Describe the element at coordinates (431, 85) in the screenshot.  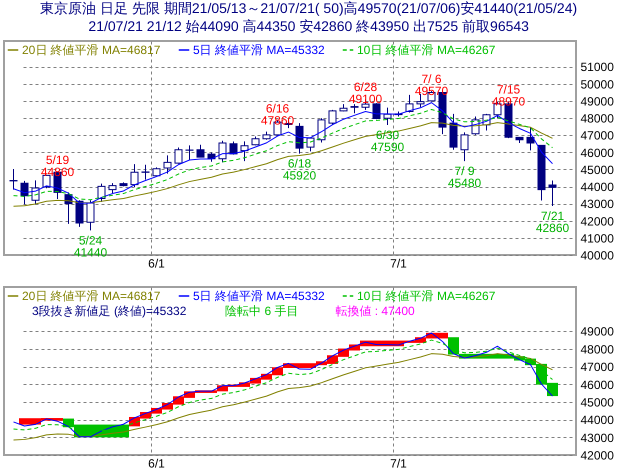
I see `annotation: 7/ 6 49570` at that location.